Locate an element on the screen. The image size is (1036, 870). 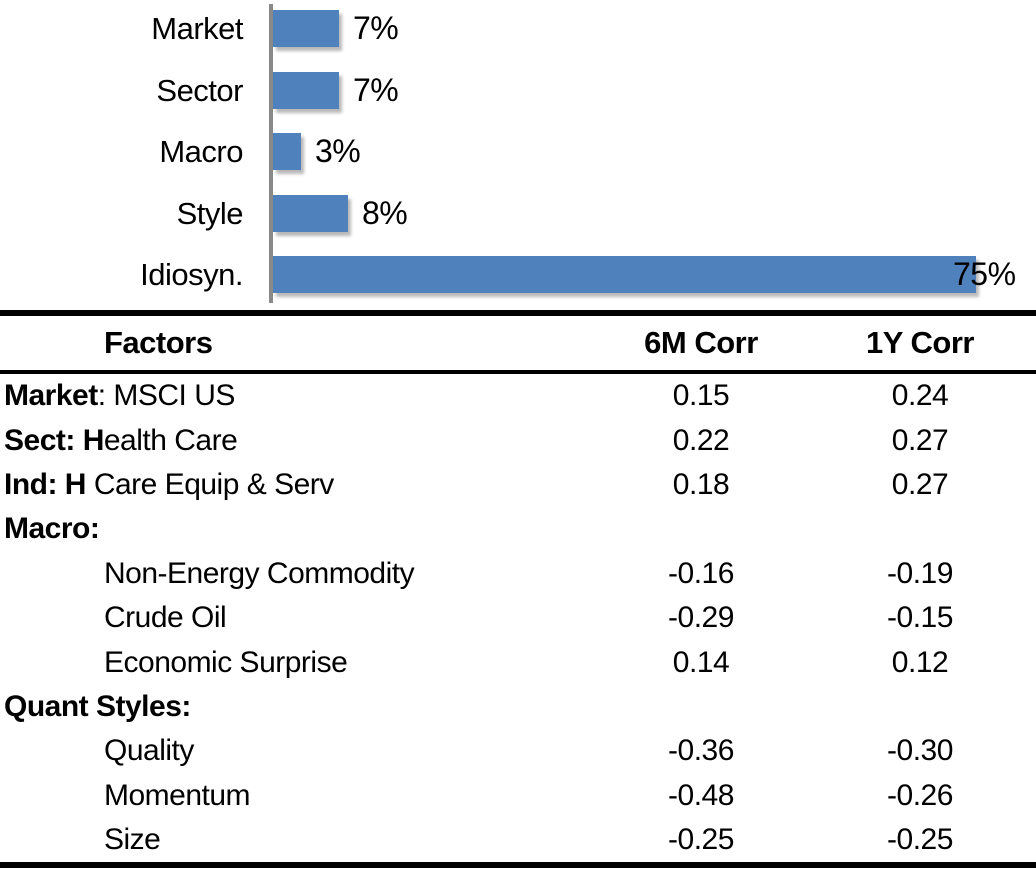
factor-label-cell: Ind: H Care Equip & Serv is located at coordinates (299, 485).